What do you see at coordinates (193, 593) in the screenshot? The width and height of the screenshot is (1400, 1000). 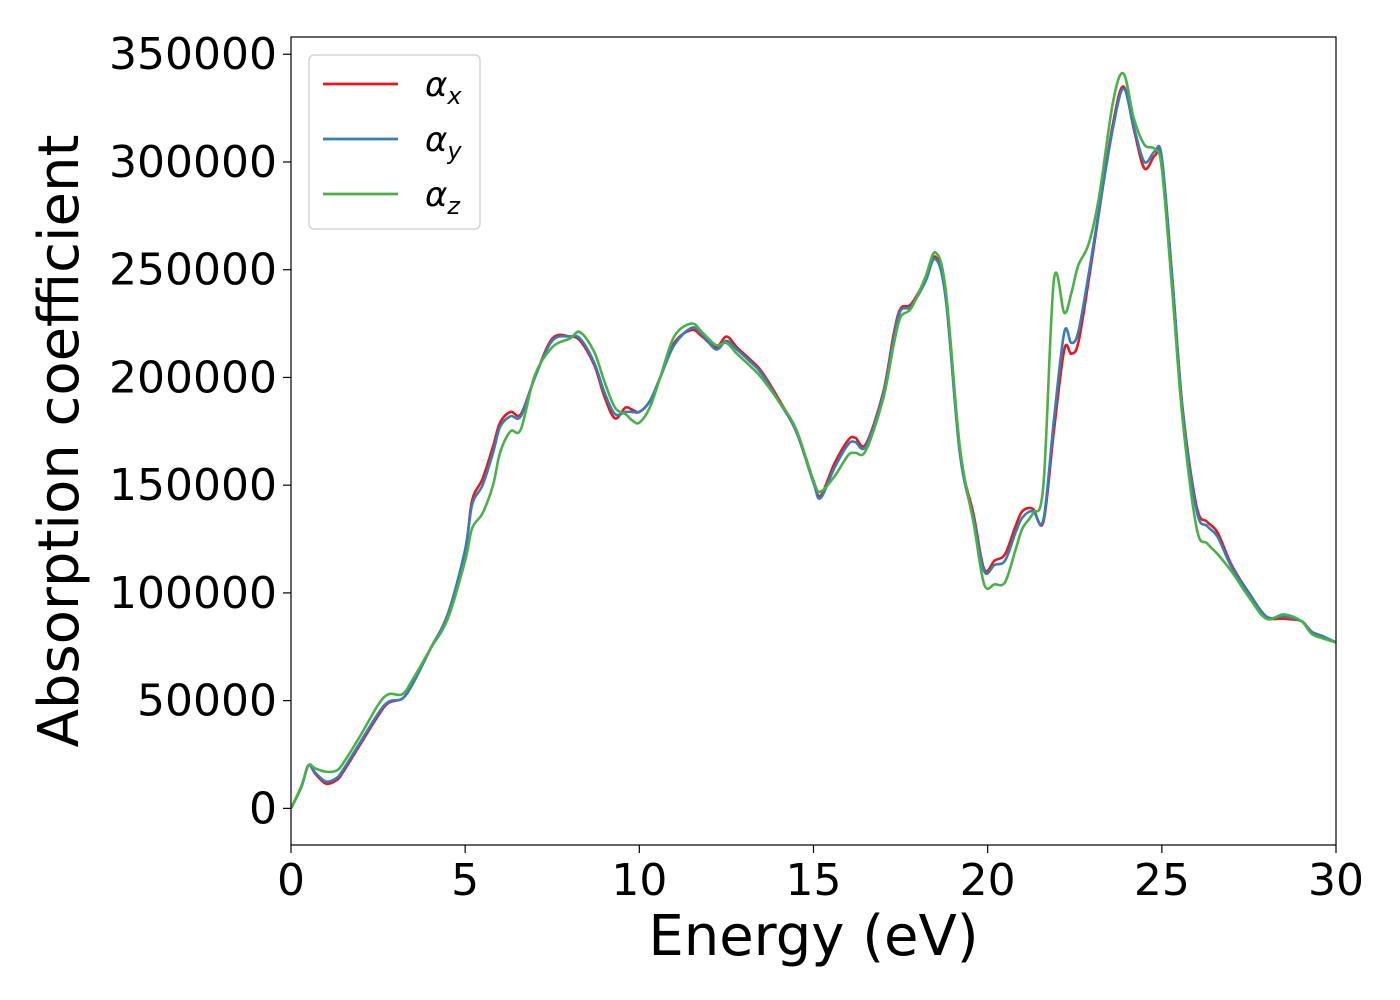 I see `y-tick-label: 100000` at bounding box center [193, 593].